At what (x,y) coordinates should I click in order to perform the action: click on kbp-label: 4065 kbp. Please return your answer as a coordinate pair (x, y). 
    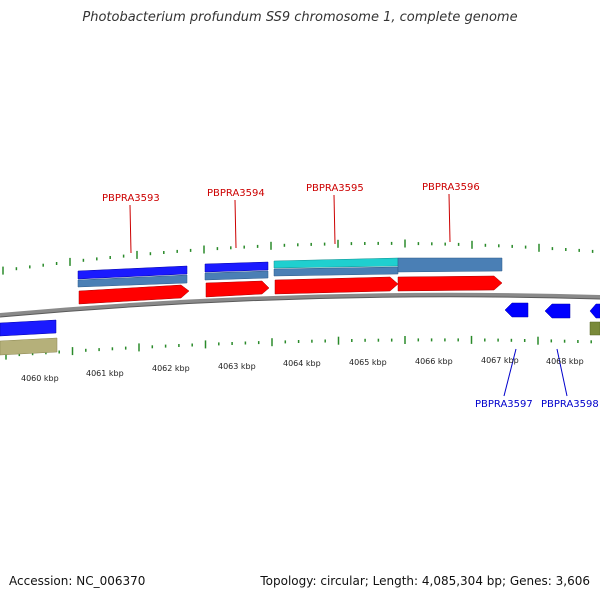
    Looking at the image, I should click on (368, 362).